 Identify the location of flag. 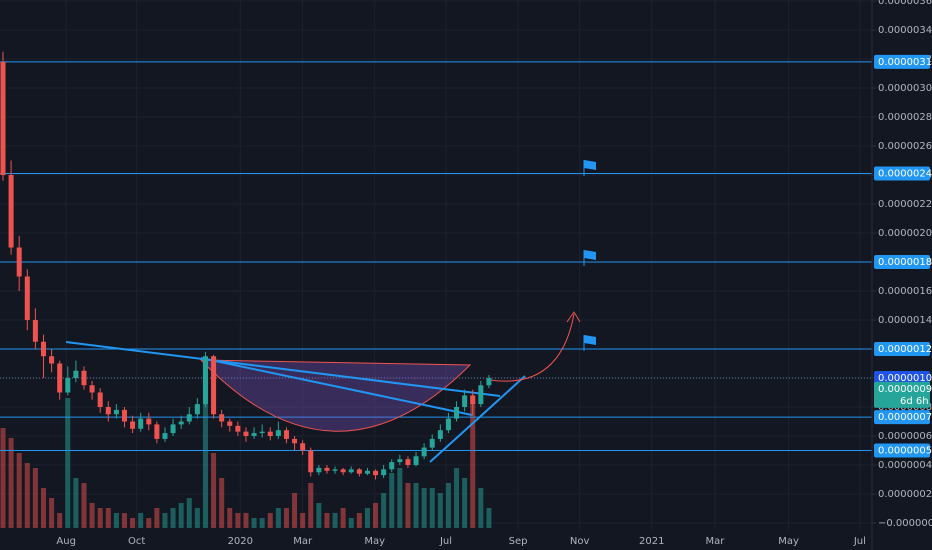
(589, 343).